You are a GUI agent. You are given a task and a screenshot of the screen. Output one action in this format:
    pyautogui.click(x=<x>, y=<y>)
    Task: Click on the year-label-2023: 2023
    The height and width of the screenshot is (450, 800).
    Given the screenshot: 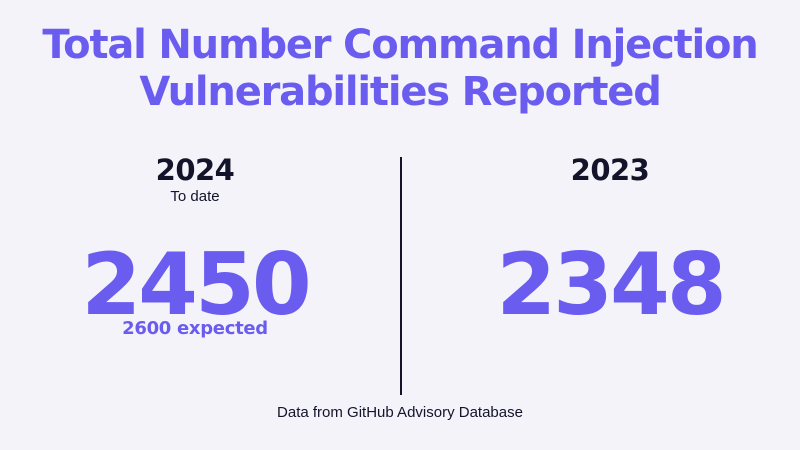 What is the action you would take?
    pyautogui.click(x=610, y=170)
    